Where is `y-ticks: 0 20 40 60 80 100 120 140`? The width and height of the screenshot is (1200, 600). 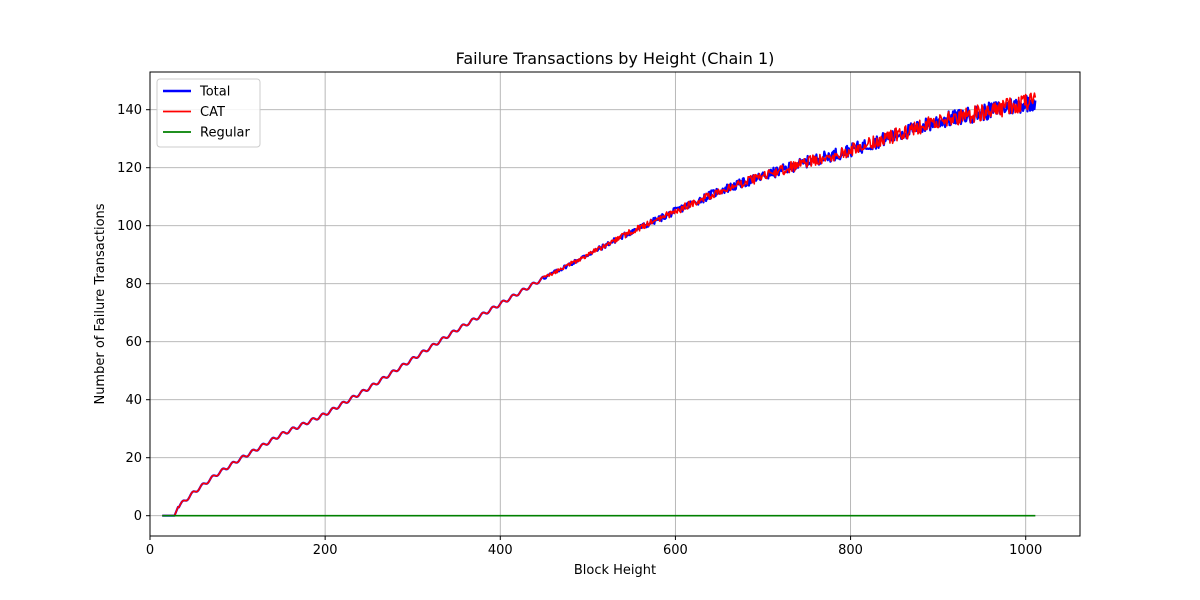
y-ticks: 0 20 40 60 80 100 120 140 is located at coordinates (133, 313).